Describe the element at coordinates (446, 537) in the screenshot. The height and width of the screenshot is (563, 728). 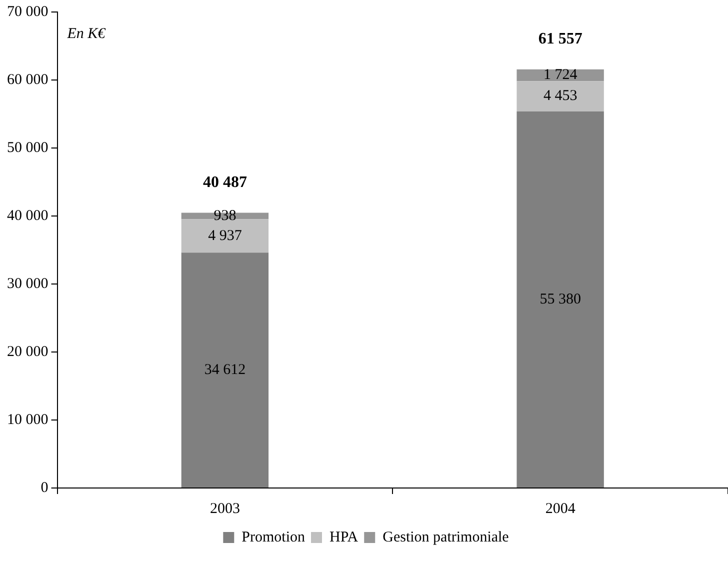
I see `legend-label: Gestion patrimoniale` at that location.